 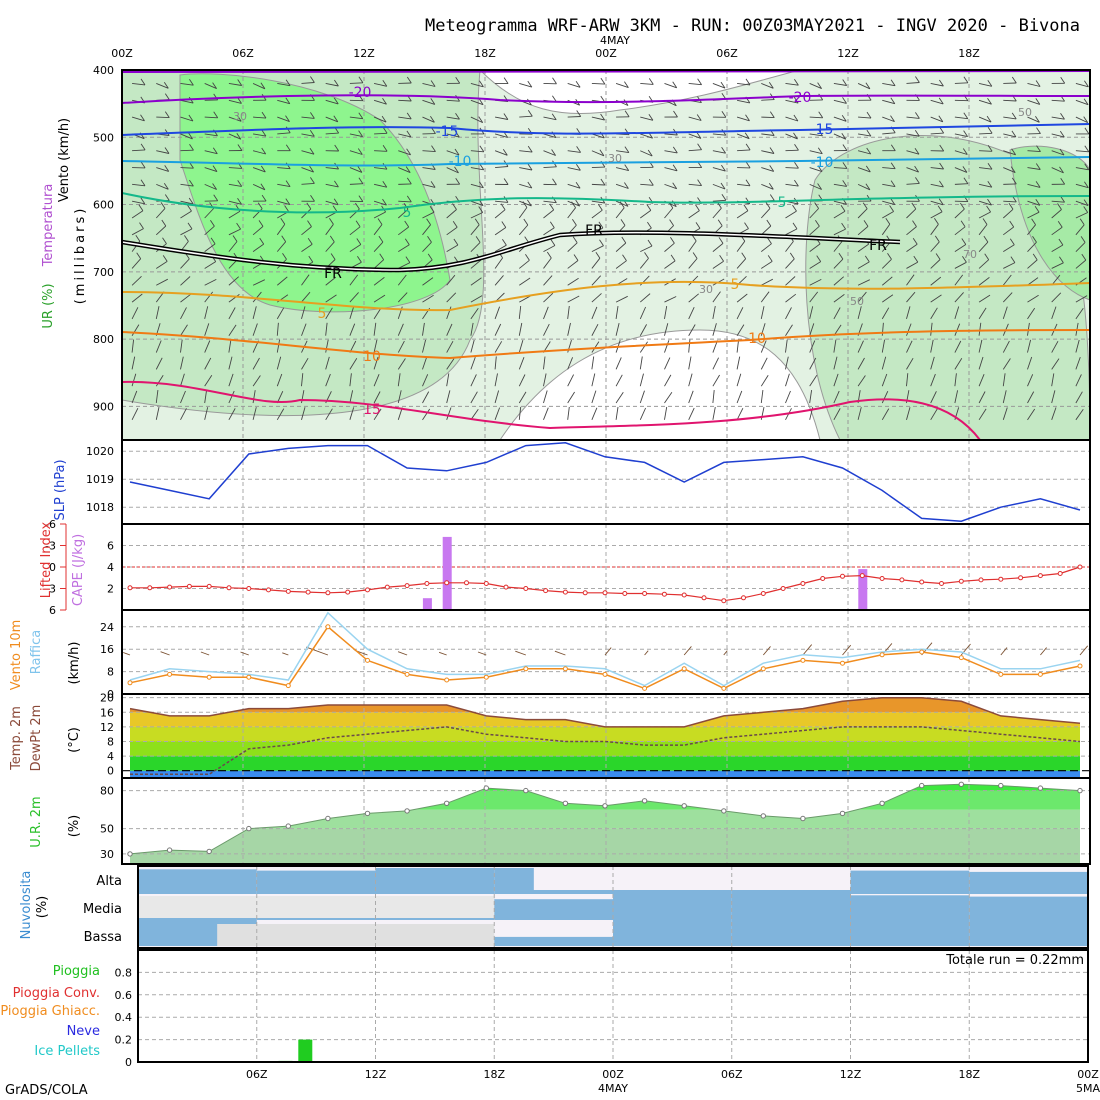 I want to click on cloud-block, so click(x=791, y=933).